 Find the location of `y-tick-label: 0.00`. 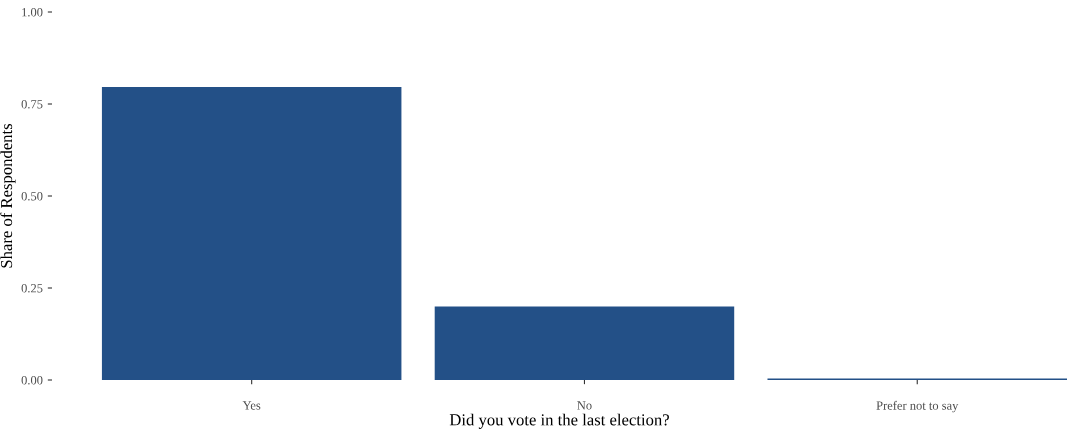

y-tick-label: 0.00 is located at coordinates (32, 380).